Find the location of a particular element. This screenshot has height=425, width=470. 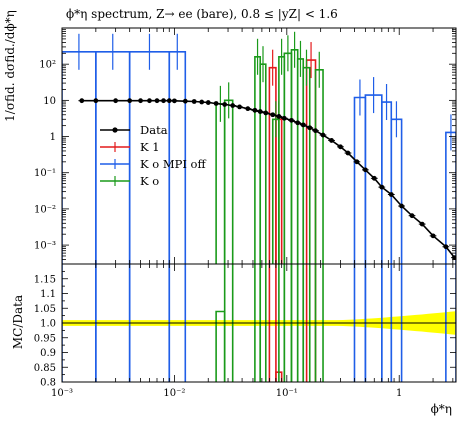

y-tick-label-ratio-2: 0.9 is located at coordinates (48, 353).